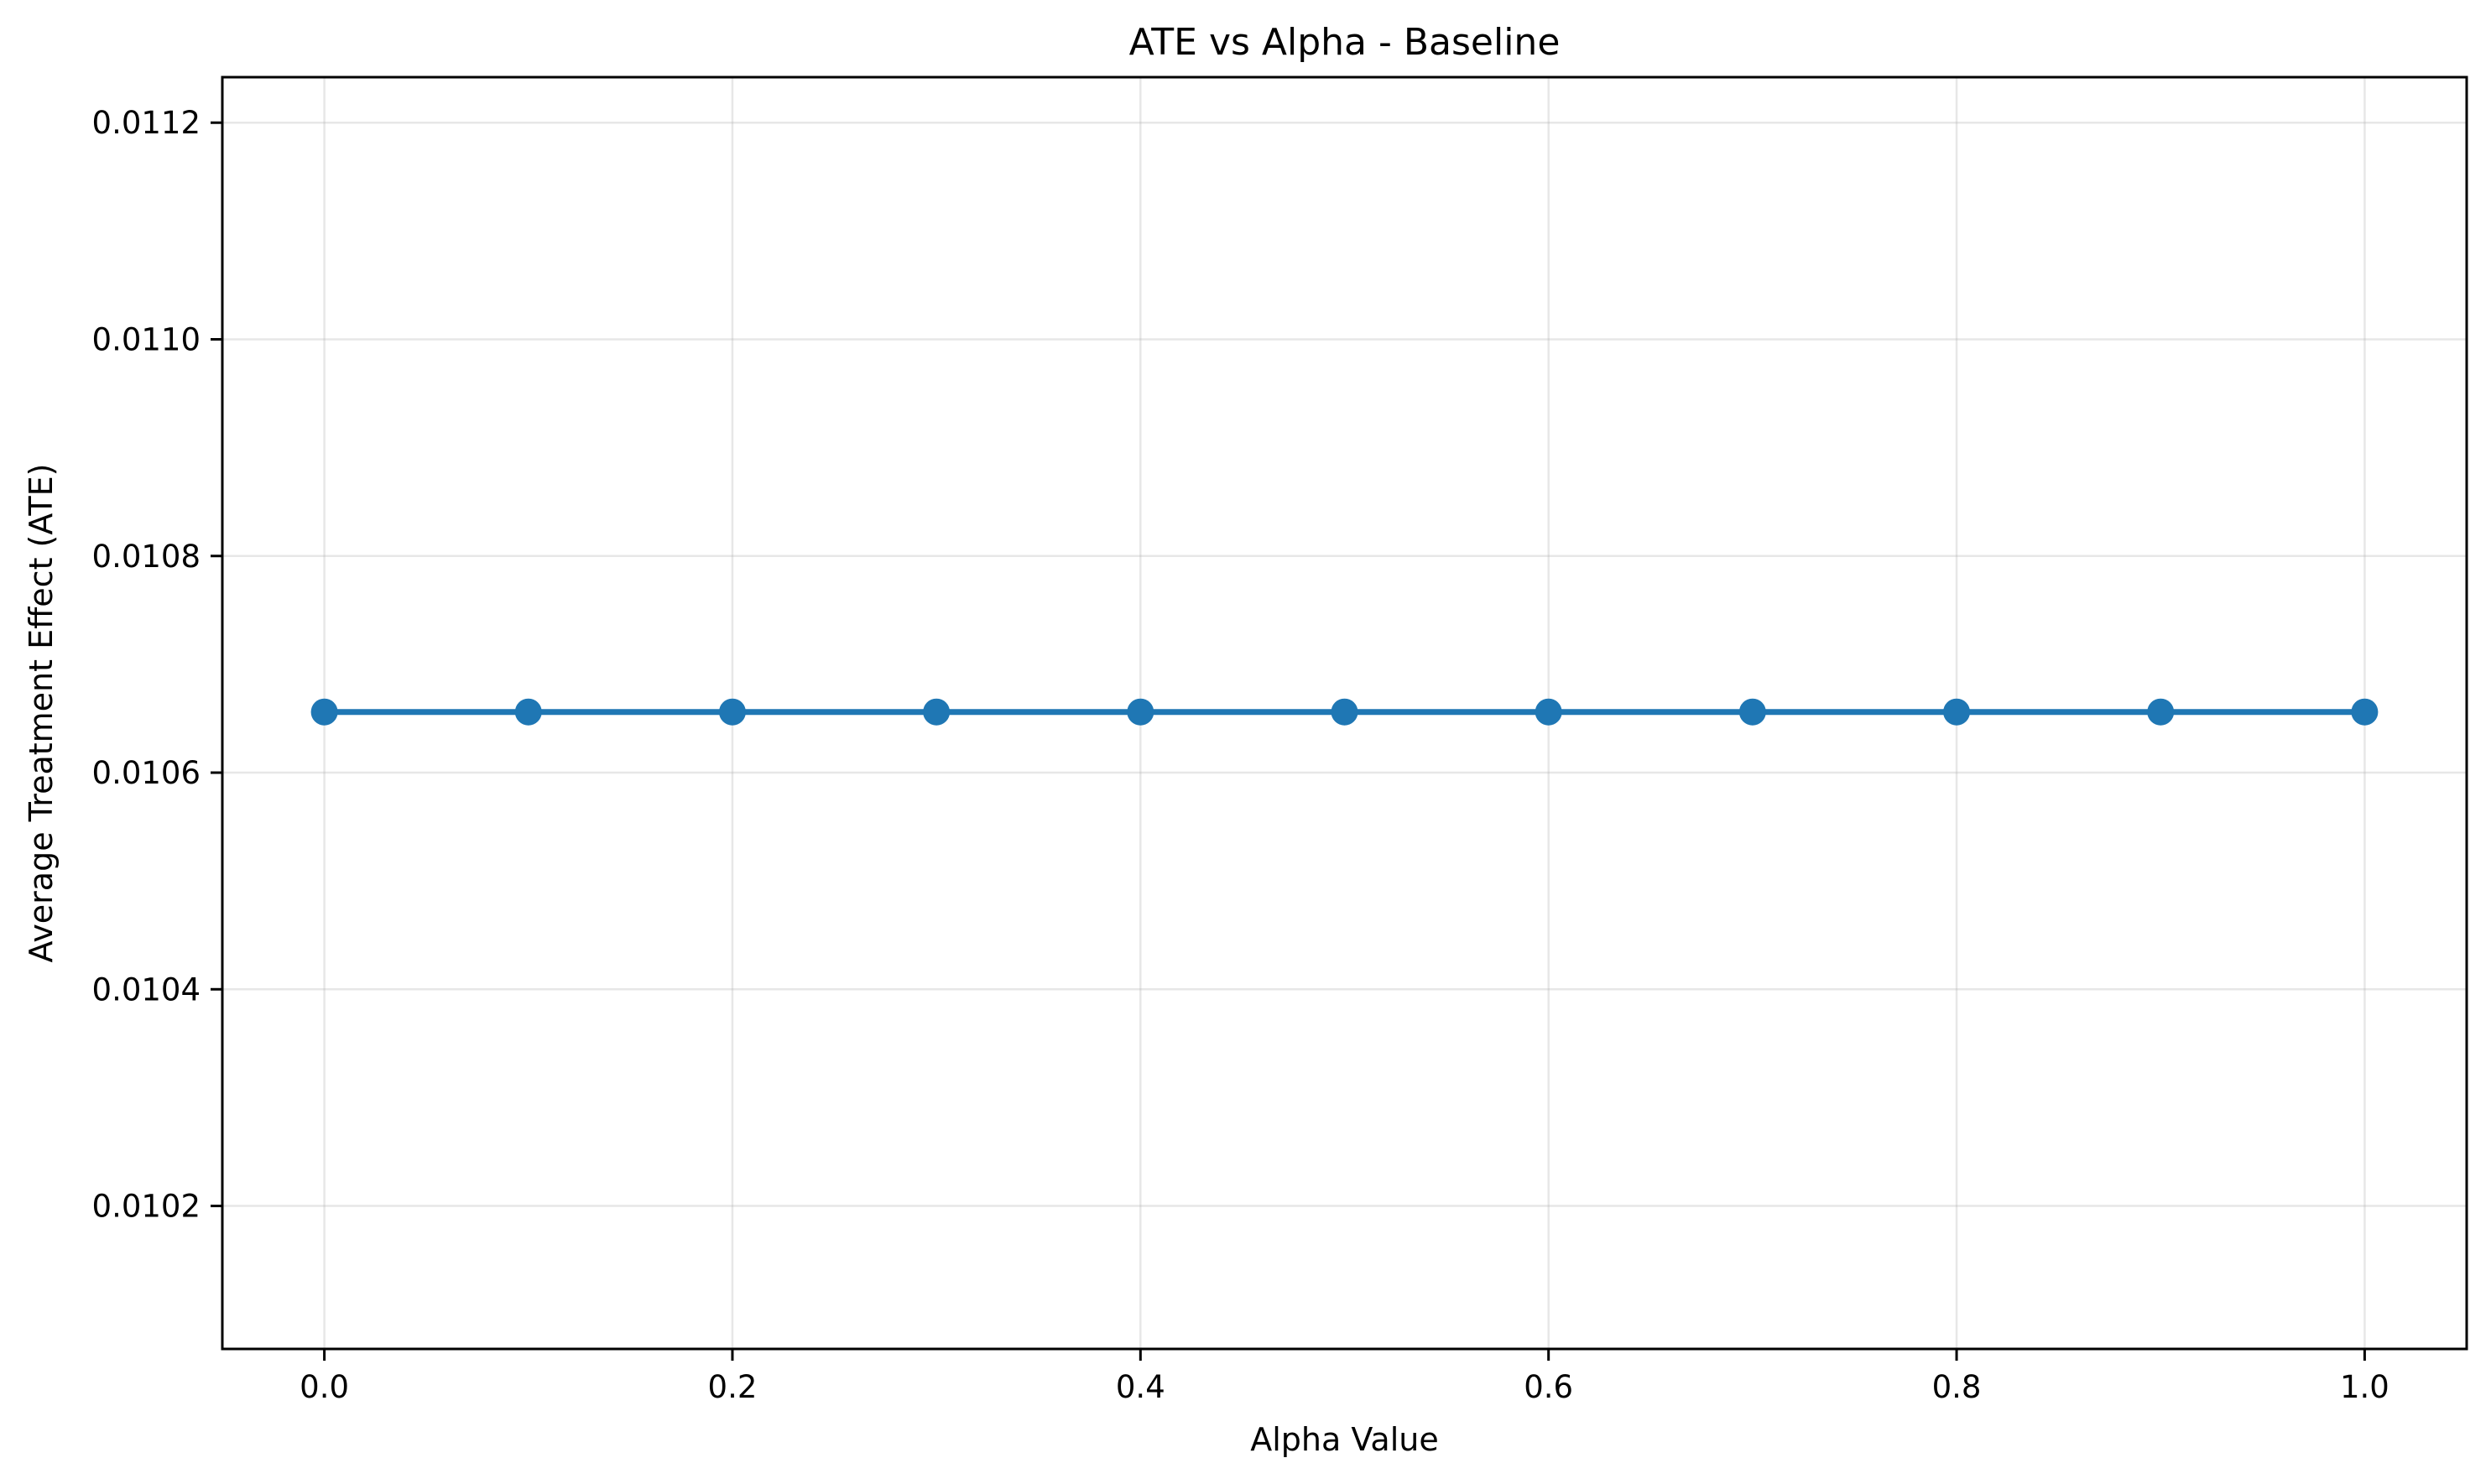  Describe the element at coordinates (2364, 1387) in the screenshot. I see `x-tick-label: 1.0` at that location.